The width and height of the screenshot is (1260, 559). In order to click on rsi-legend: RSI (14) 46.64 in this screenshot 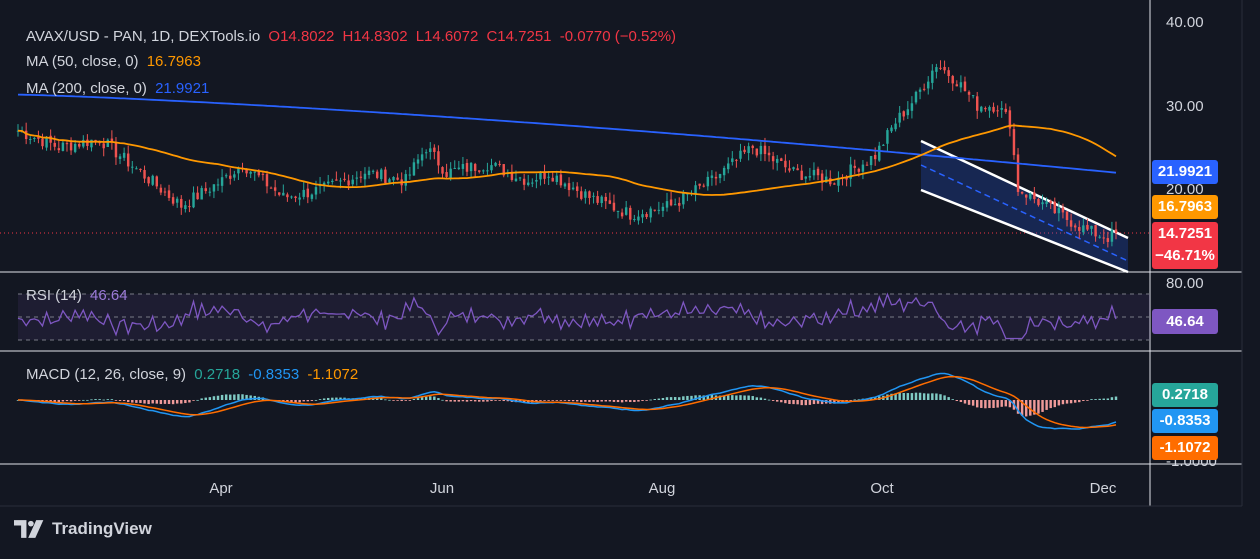, I will do `click(79, 295)`.